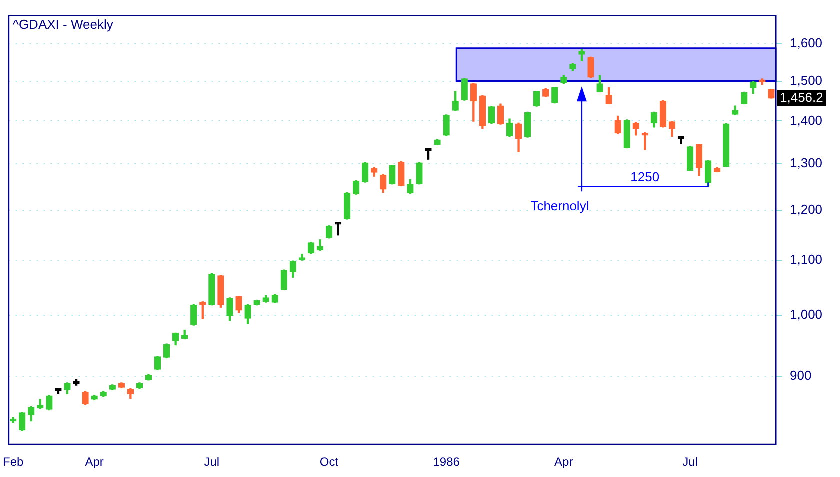 This screenshot has height=477, width=840. Describe the element at coordinates (806, 43) in the screenshot. I see `y-tick-label: 1,600` at that location.